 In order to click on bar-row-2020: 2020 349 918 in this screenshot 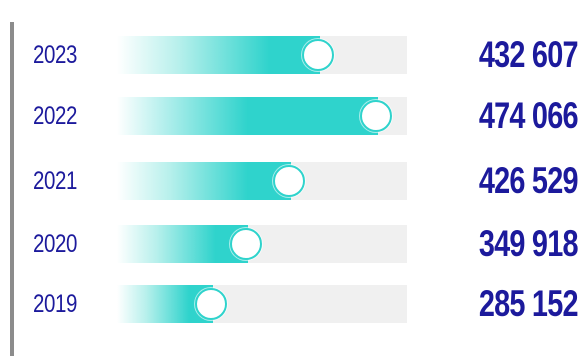, I will do `click(290, 244)`.